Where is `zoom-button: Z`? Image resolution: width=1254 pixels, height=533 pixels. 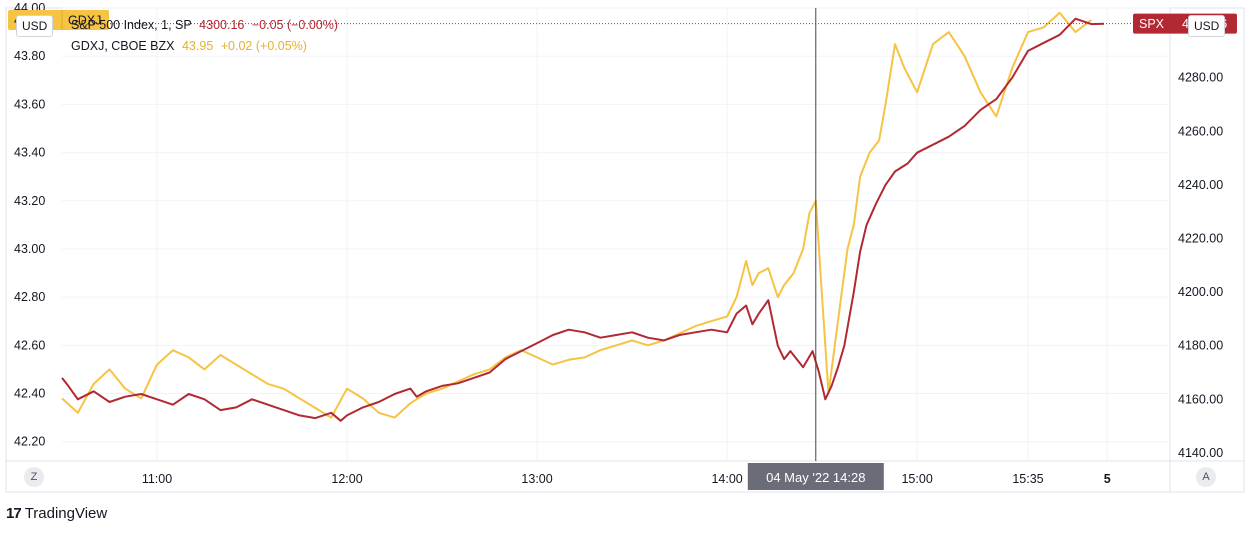 zoom-button: Z is located at coordinates (34, 477).